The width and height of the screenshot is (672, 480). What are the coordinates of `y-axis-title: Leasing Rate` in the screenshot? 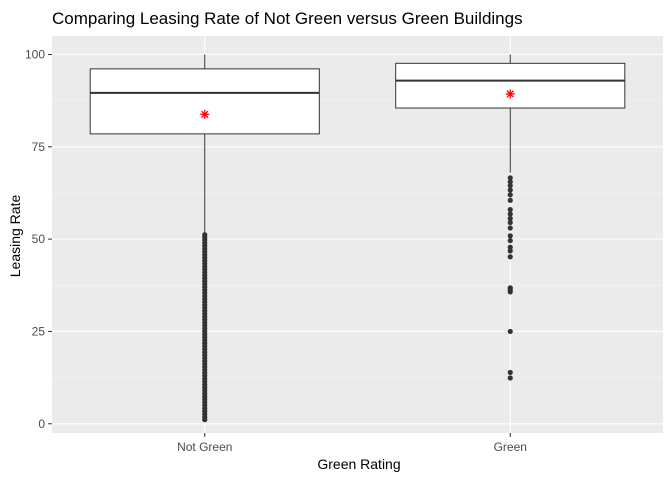 It's located at (15, 236).